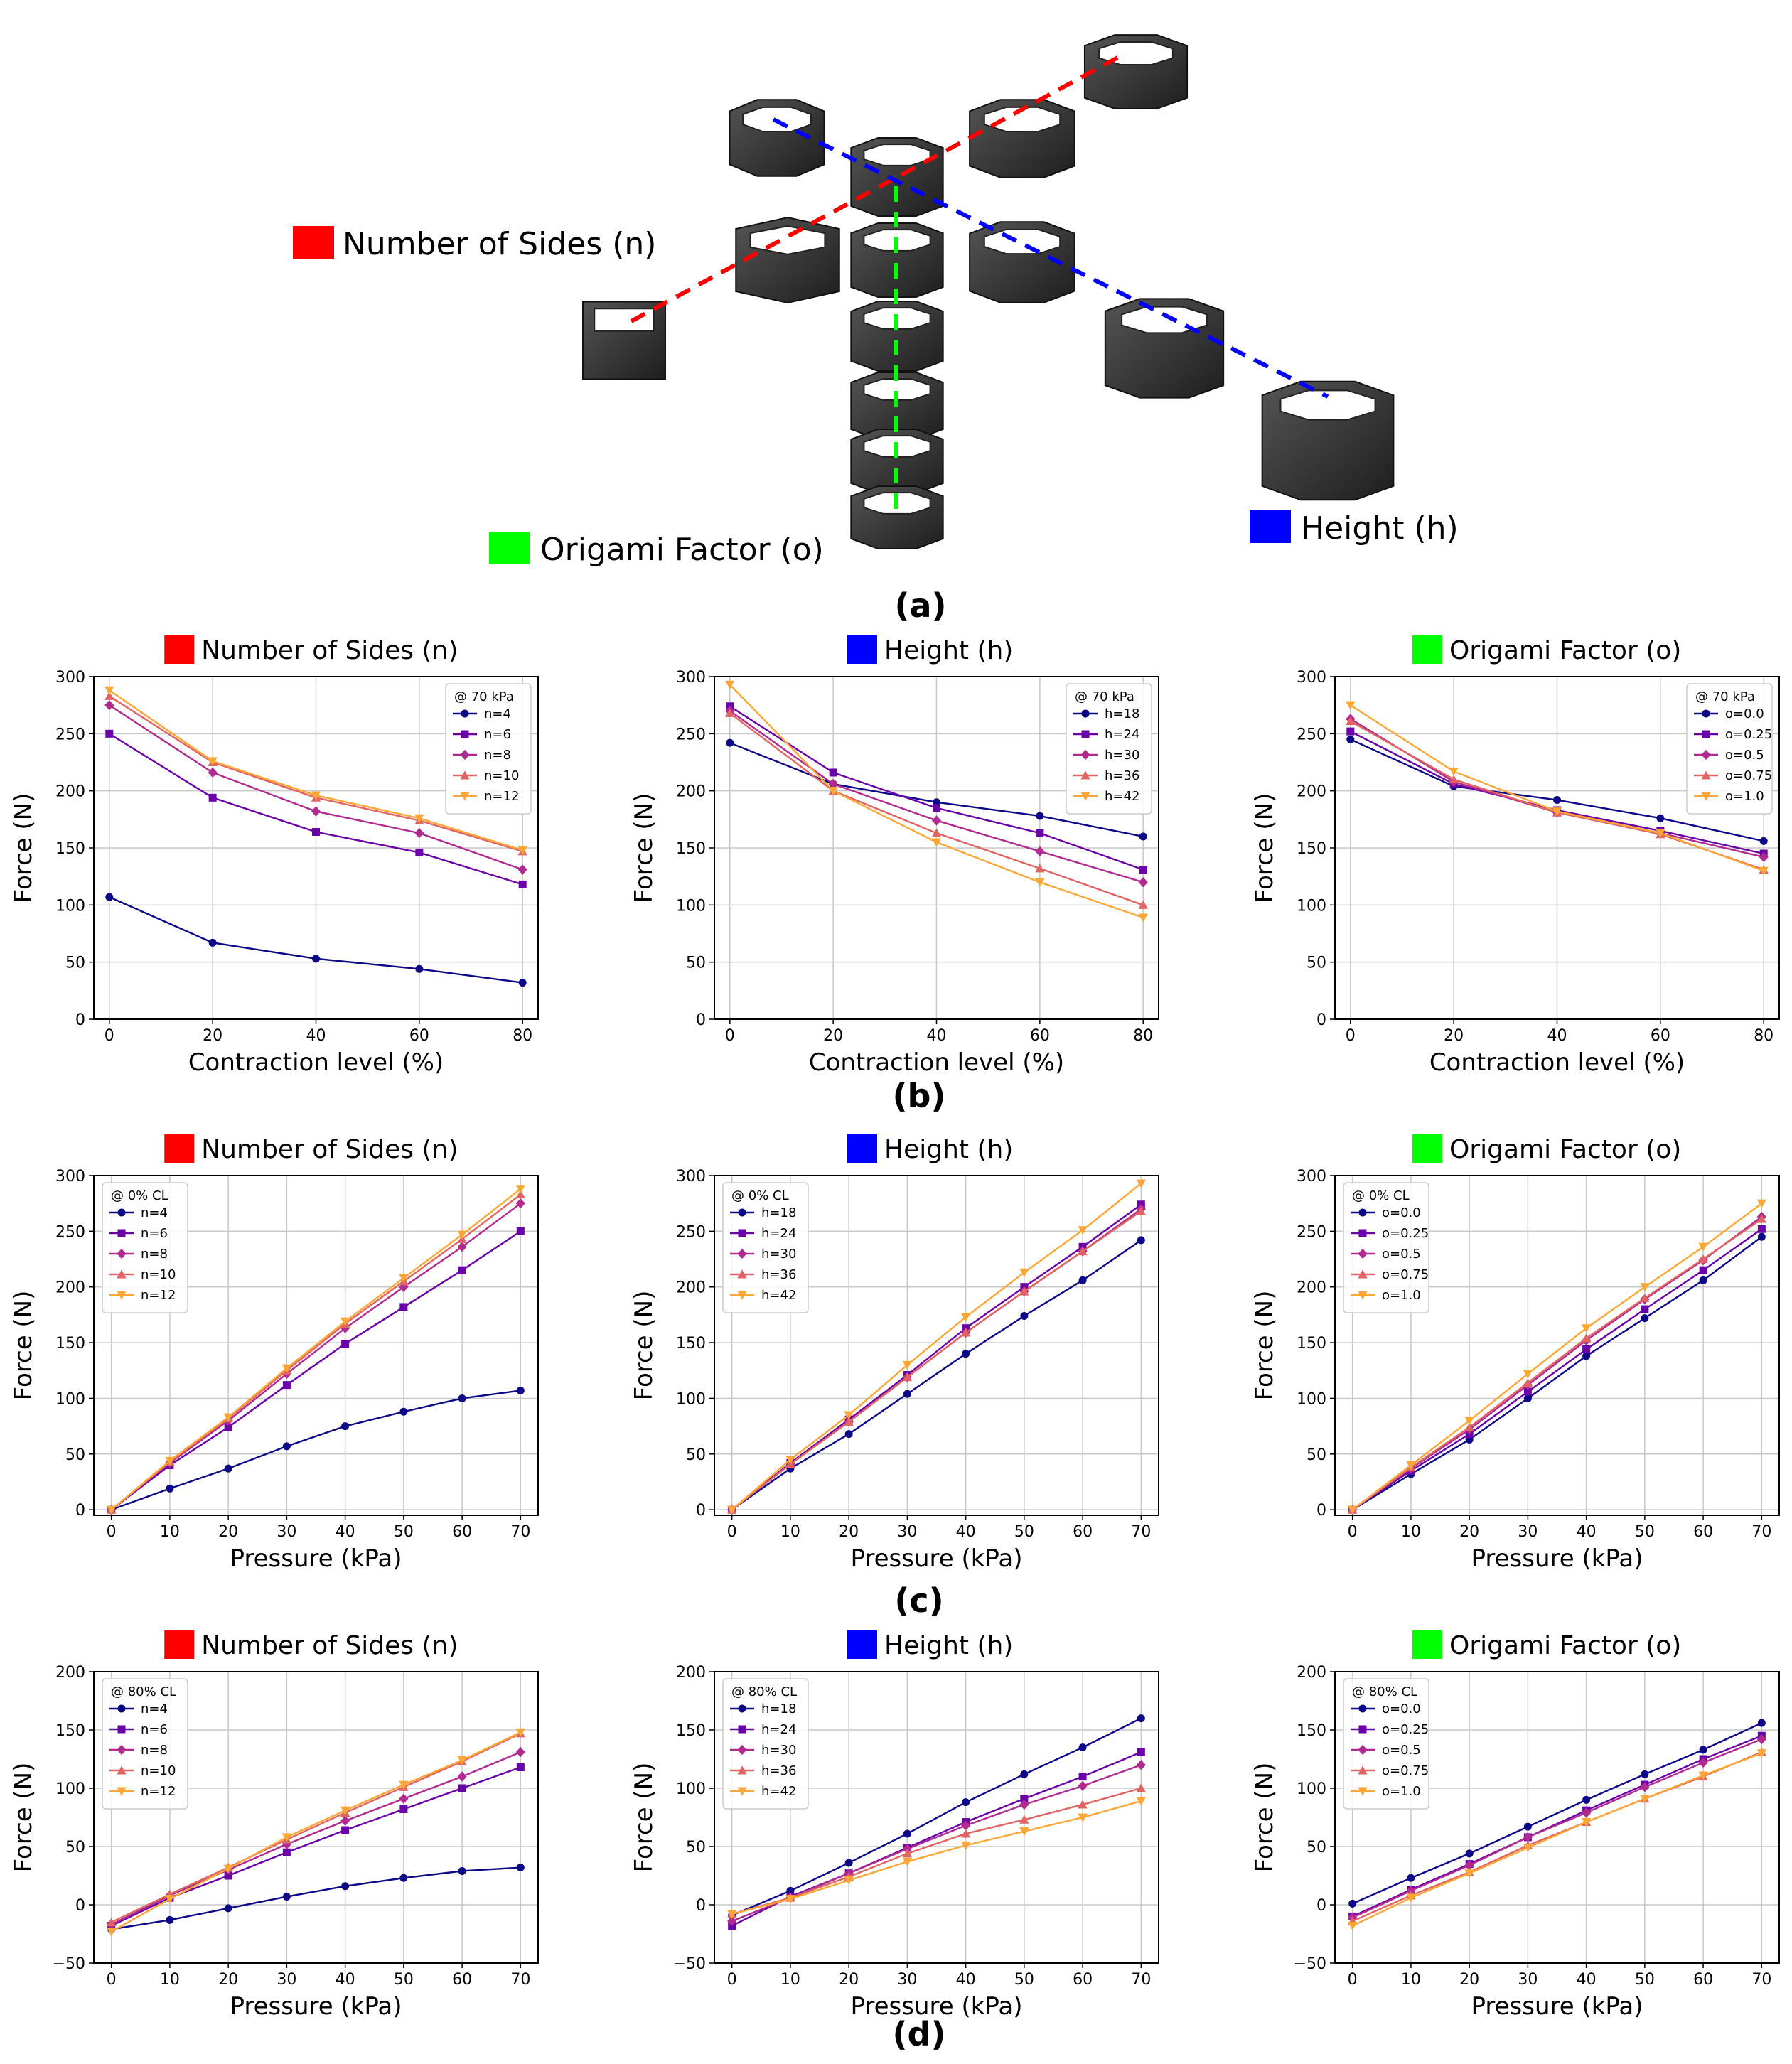 Image resolution: width=1792 pixels, height=2064 pixels. Describe the element at coordinates (1050, 258) in the screenshot. I see `h-axis-line` at that location.